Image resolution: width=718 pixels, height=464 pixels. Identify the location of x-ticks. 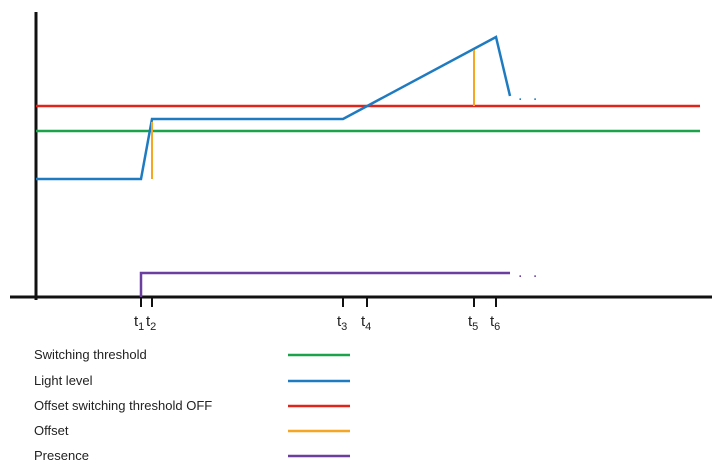
(318, 302).